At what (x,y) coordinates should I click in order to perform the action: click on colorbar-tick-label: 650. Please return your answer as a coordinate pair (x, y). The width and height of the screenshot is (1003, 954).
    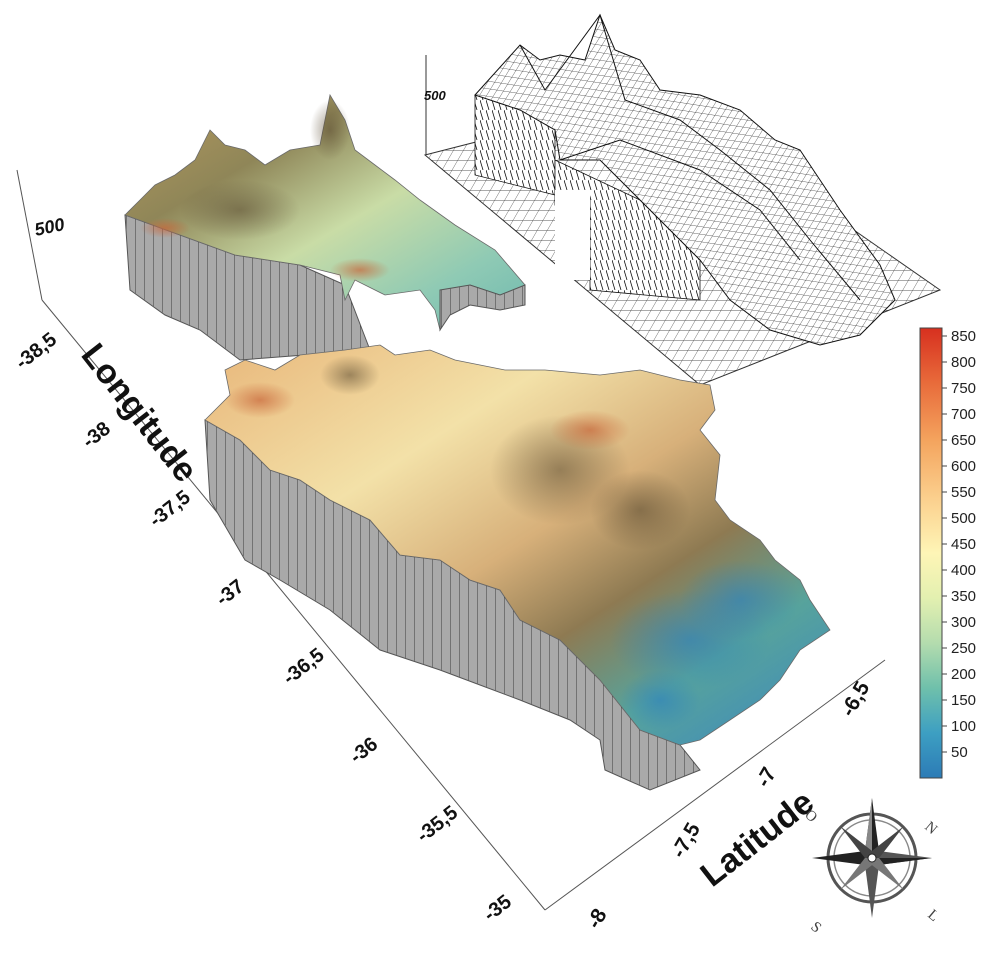
    Looking at the image, I should click on (963, 440).